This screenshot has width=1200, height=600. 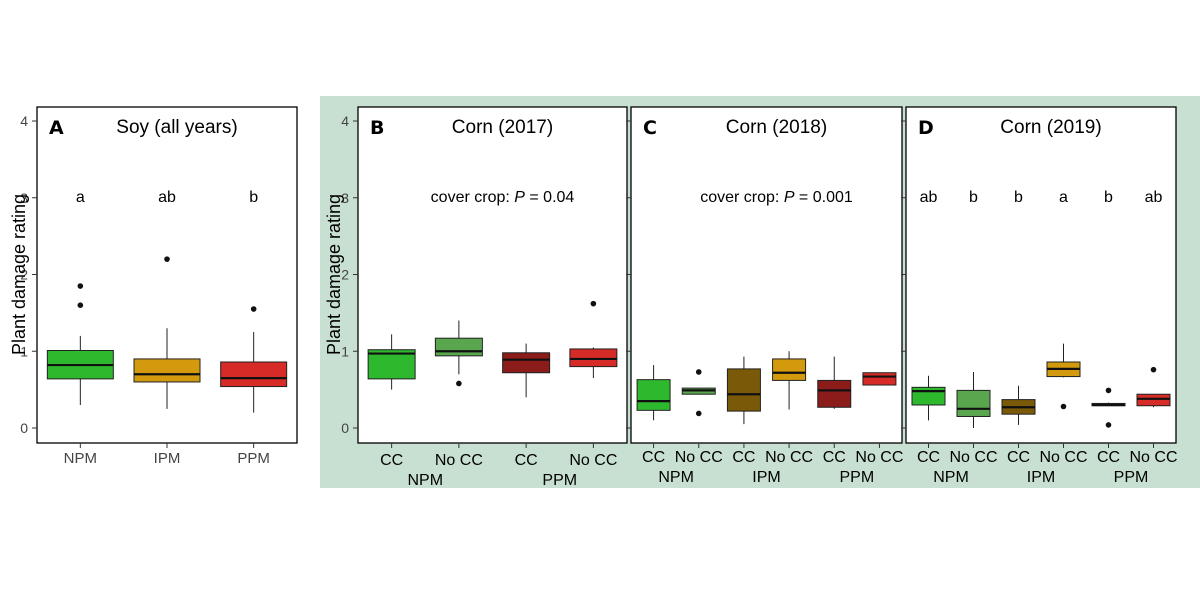 What do you see at coordinates (167, 458) in the screenshot?
I see `x-category-label: IPM` at bounding box center [167, 458].